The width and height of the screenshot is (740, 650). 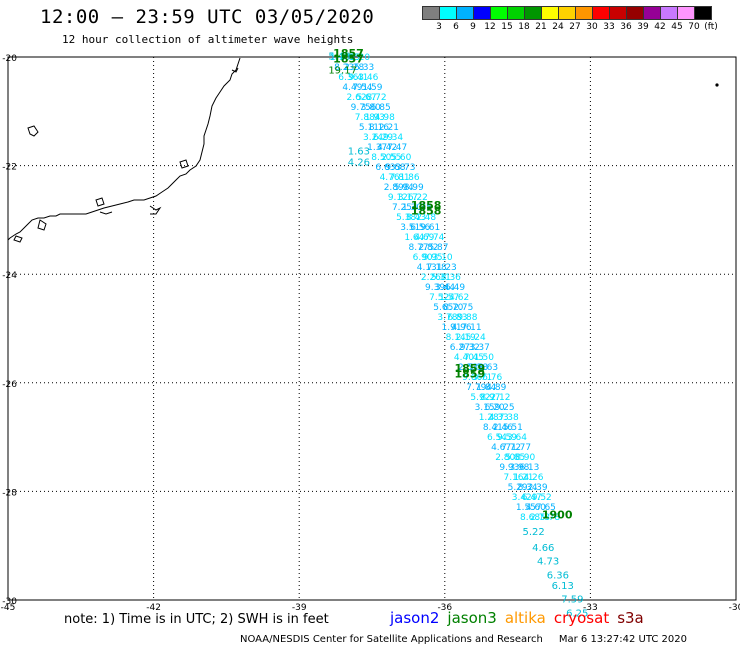 I want to click on track-swh-mark: 4.60, so click(x=536, y=508).